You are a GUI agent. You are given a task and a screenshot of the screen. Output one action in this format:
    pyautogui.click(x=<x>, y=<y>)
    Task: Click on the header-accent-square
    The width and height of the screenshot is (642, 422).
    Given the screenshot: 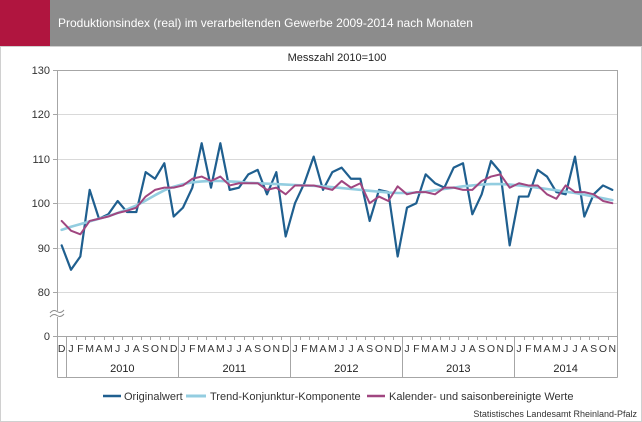 What is the action you would take?
    pyautogui.click(x=25, y=23)
    